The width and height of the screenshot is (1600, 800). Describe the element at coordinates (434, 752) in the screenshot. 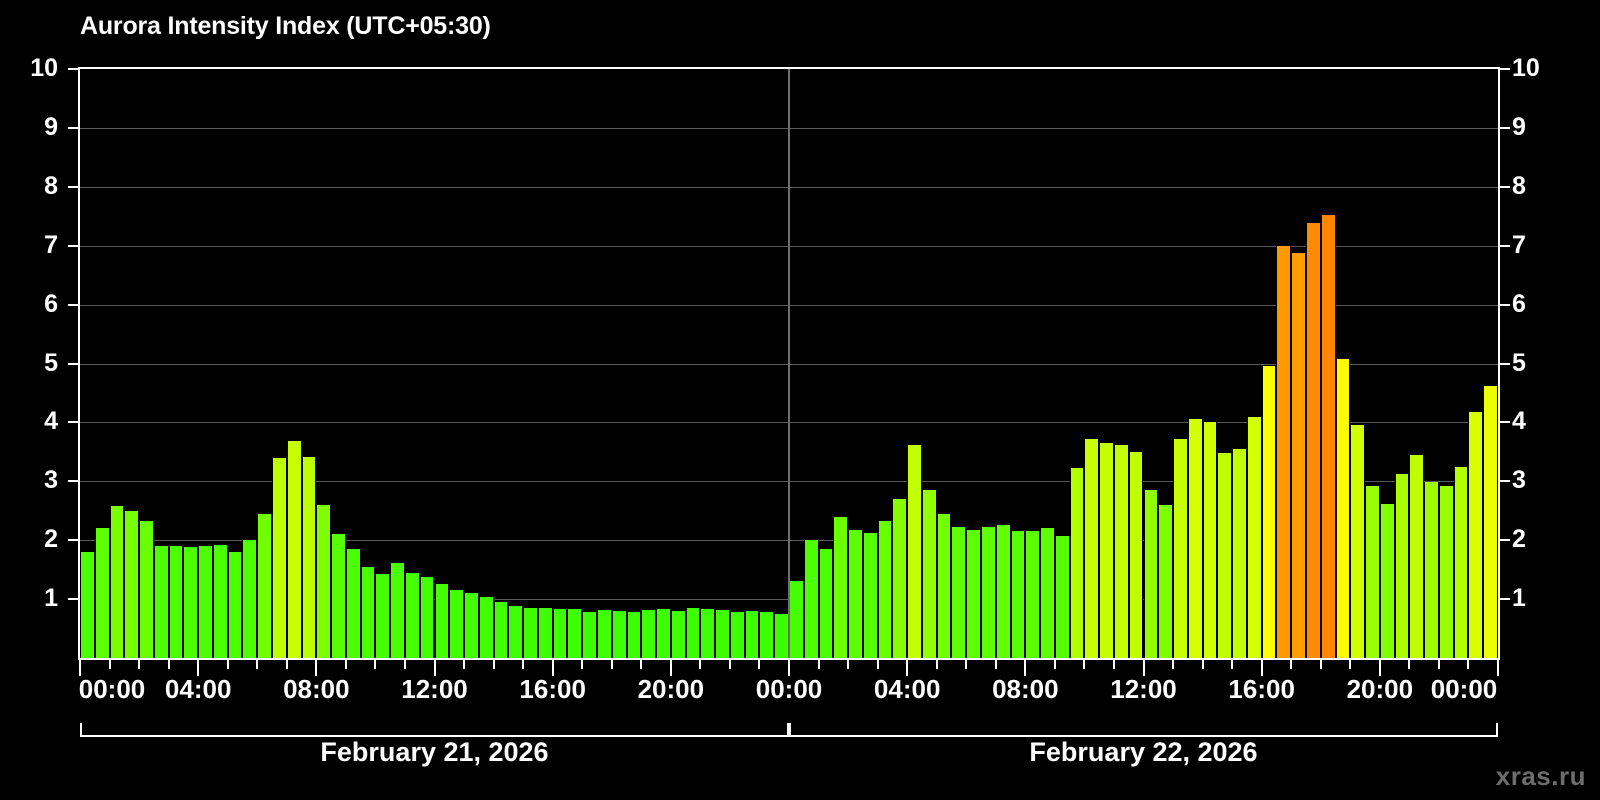

I see `day-label-1: February 21, 2026` at that location.